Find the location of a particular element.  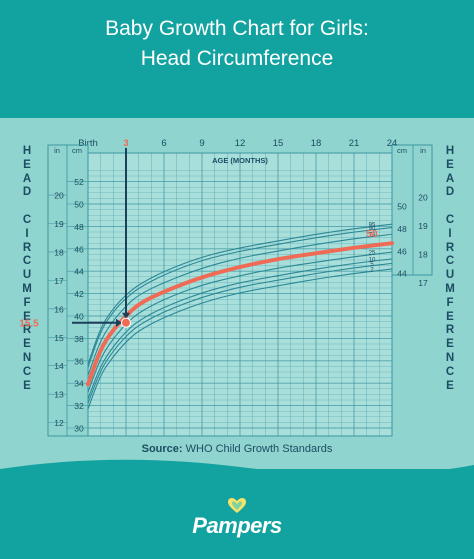

left-cm-label: 36 is located at coordinates (79, 361).